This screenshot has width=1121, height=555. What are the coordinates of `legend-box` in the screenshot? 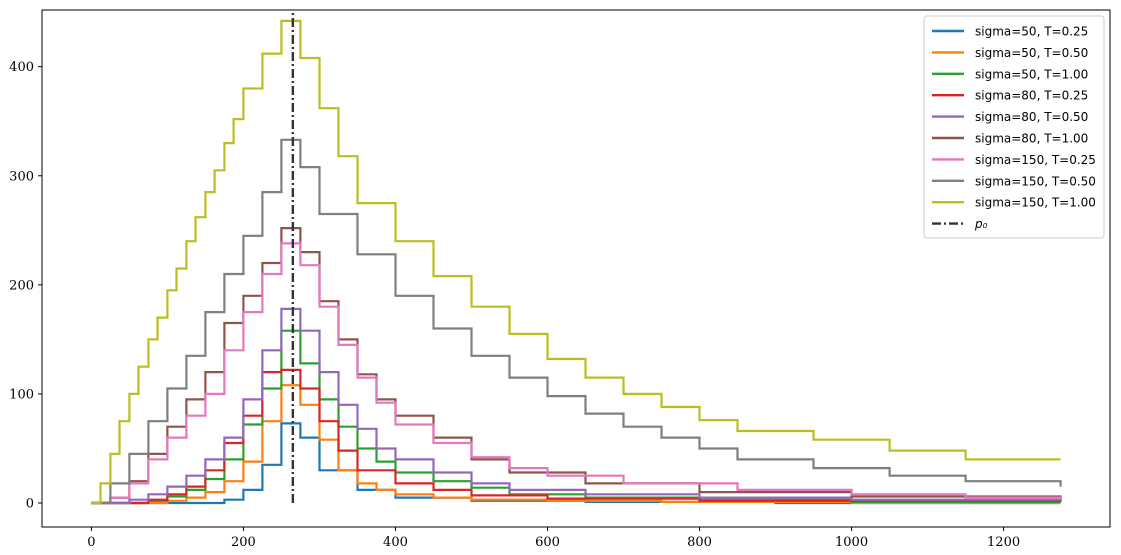 It's located at (1014, 127).